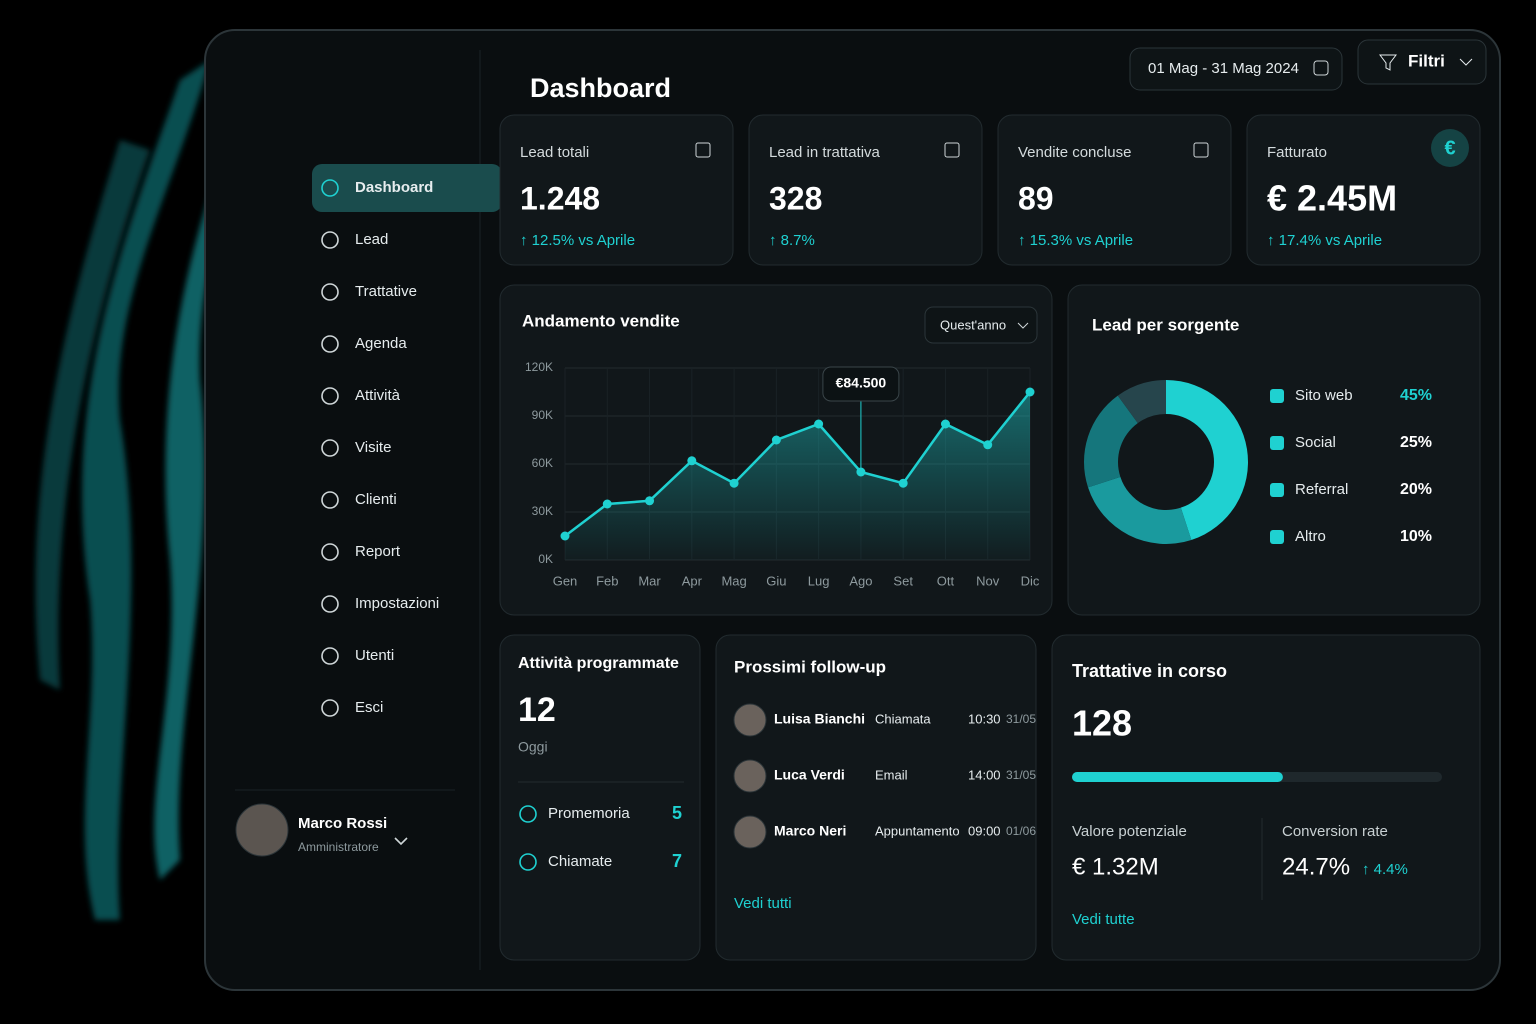 This screenshot has width=1536, height=1024. I want to click on nav-item: Agenda, so click(381, 343).